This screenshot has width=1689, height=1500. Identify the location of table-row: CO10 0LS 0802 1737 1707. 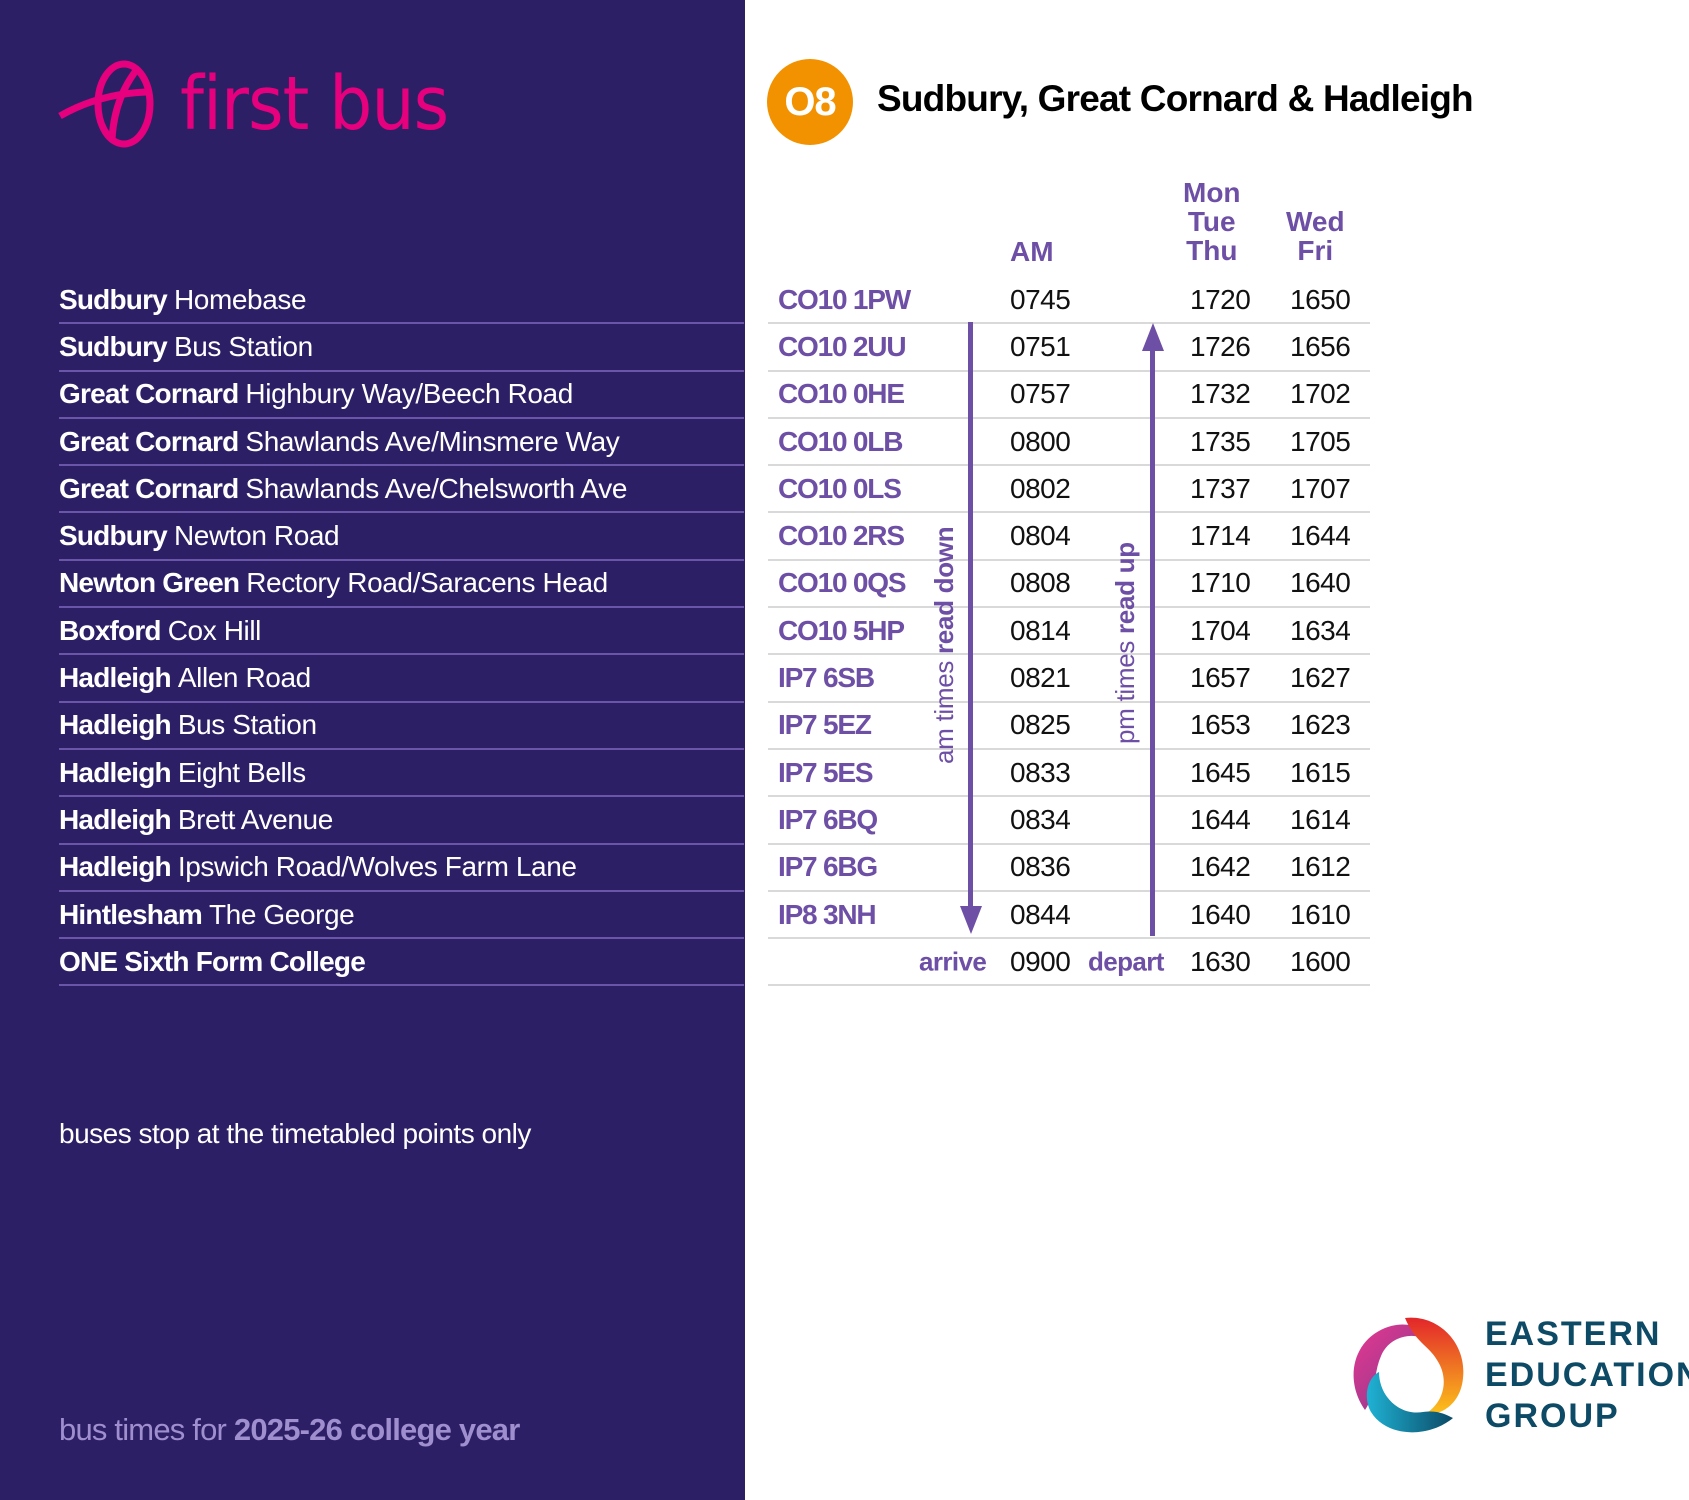
(1069, 490).